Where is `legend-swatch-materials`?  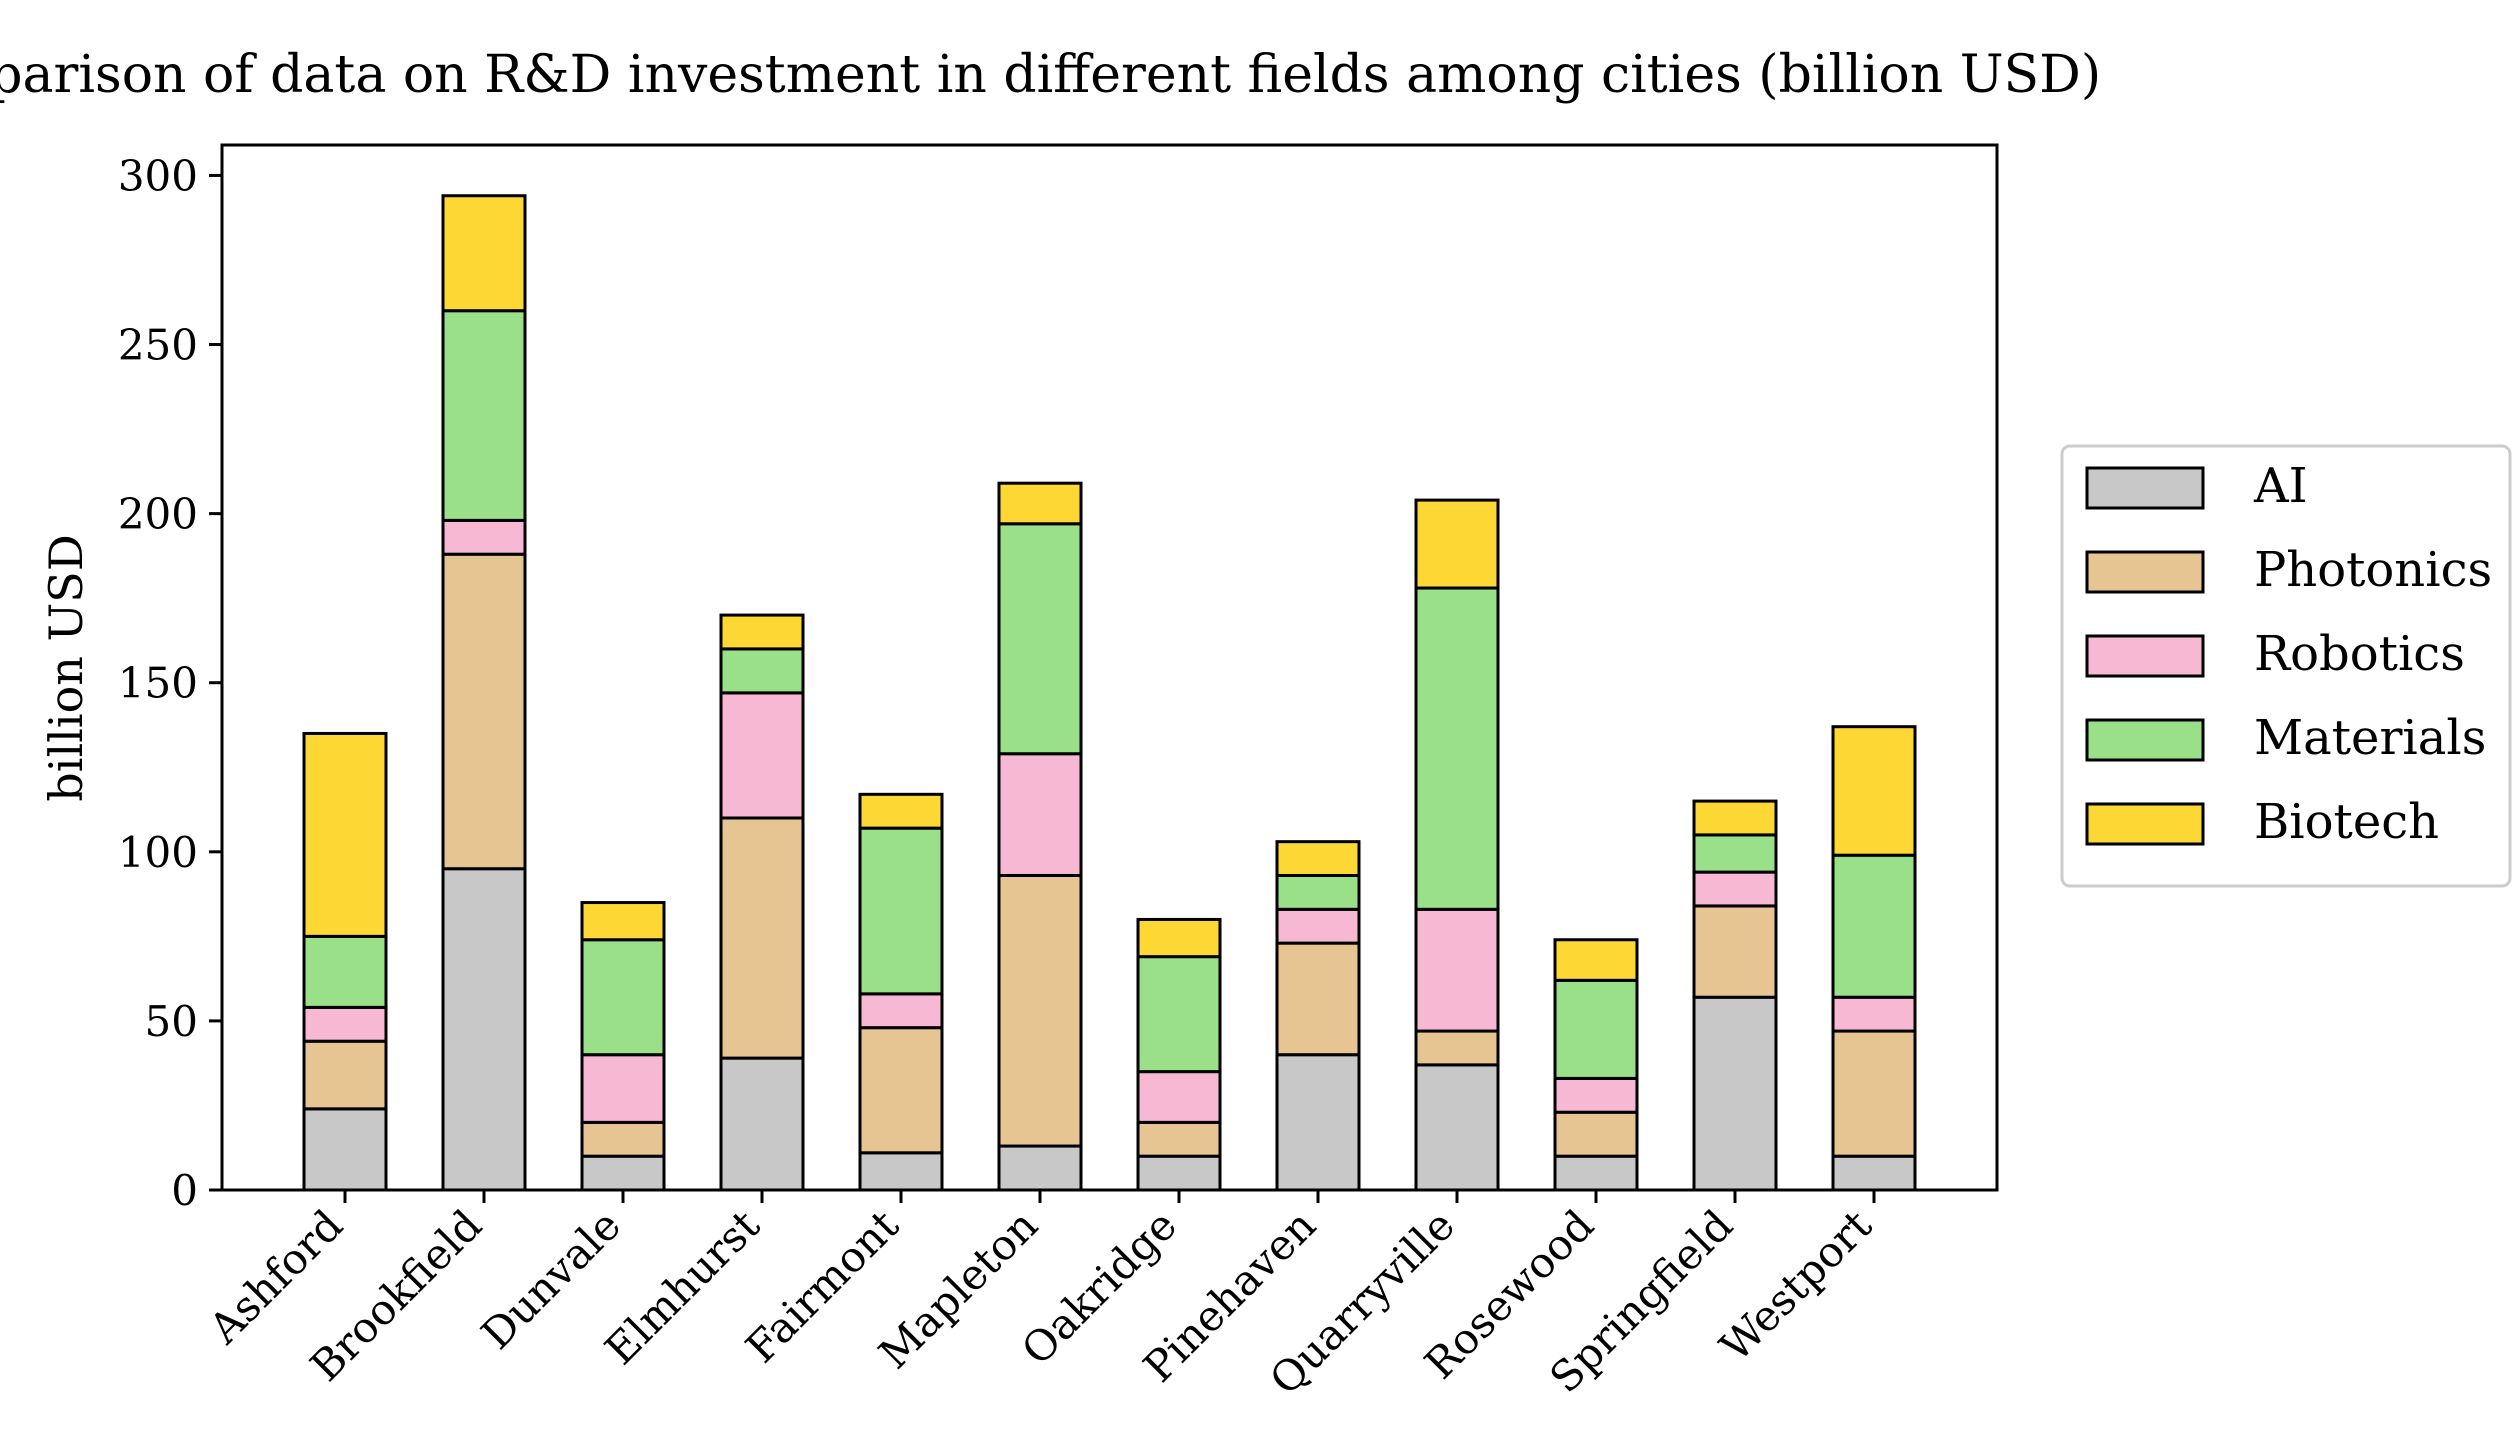
legend-swatch-materials is located at coordinates (2145, 740).